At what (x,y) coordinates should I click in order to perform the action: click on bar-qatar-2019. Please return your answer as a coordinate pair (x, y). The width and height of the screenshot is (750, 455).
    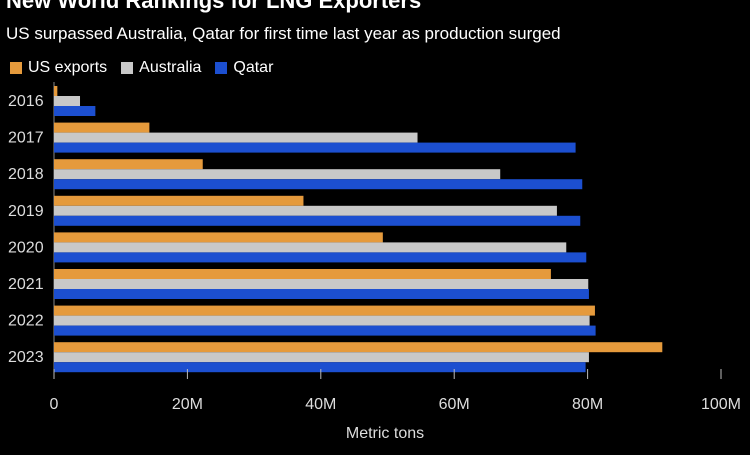
    Looking at the image, I should click on (317, 220).